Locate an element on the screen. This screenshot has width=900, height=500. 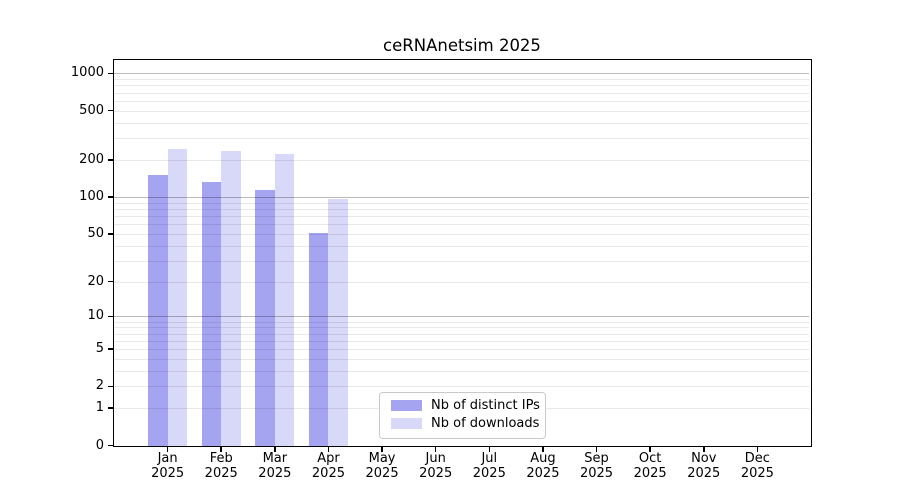
legend-swatch-distinct-ips is located at coordinates (406, 405).